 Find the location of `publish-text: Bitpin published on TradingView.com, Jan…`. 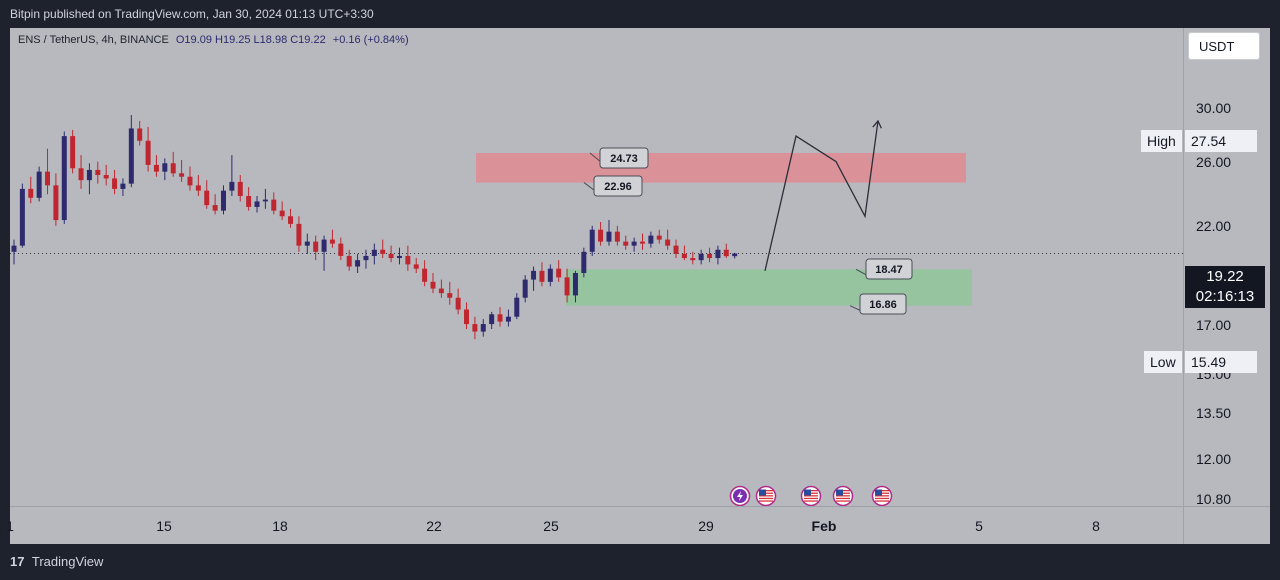

publish-text: Bitpin published on TradingView.com, Jan… is located at coordinates (192, 14).